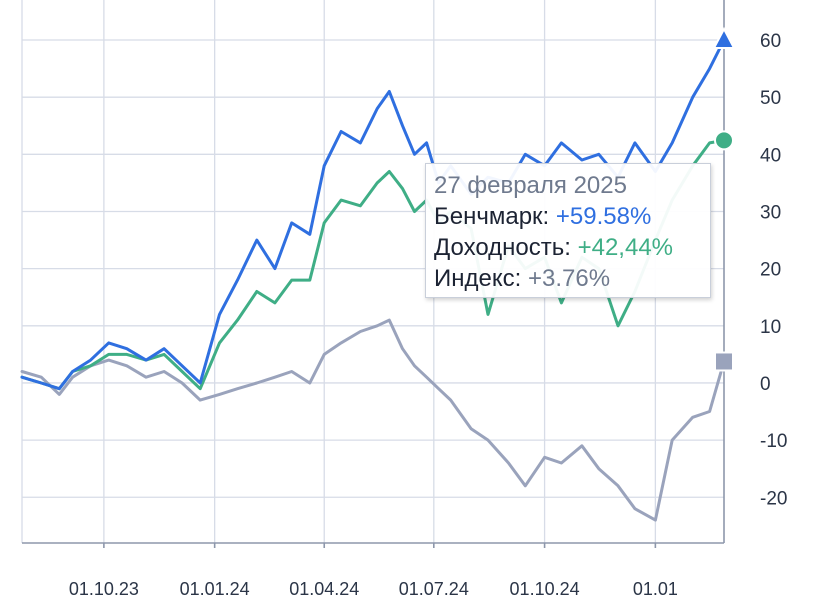 Image resolution: width=817 pixels, height=602 pixels. I want to click on tooltip-return-value: +42,44%, so click(625, 247).